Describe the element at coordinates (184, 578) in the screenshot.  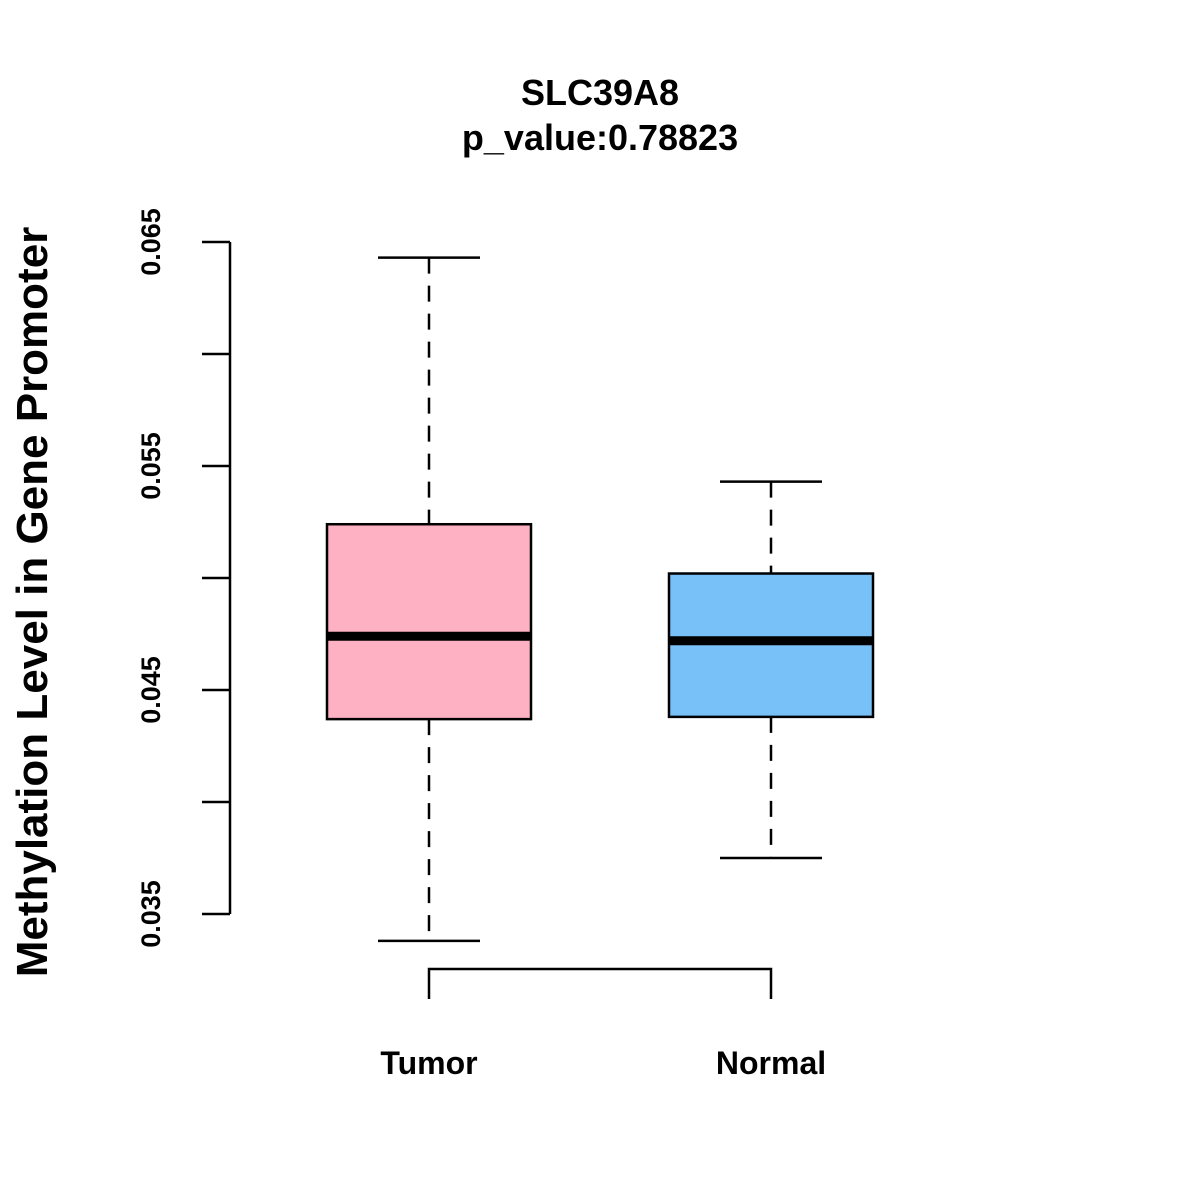
I see `y-axis: 0.035 0.045 0.055 0.065` at that location.